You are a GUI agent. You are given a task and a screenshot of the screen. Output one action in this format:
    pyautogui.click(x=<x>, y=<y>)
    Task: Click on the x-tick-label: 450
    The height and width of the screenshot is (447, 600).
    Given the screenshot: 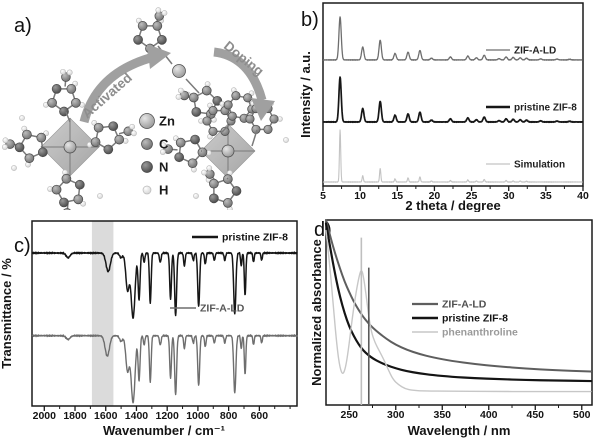 What is the action you would take?
    pyautogui.click(x=536, y=415)
    